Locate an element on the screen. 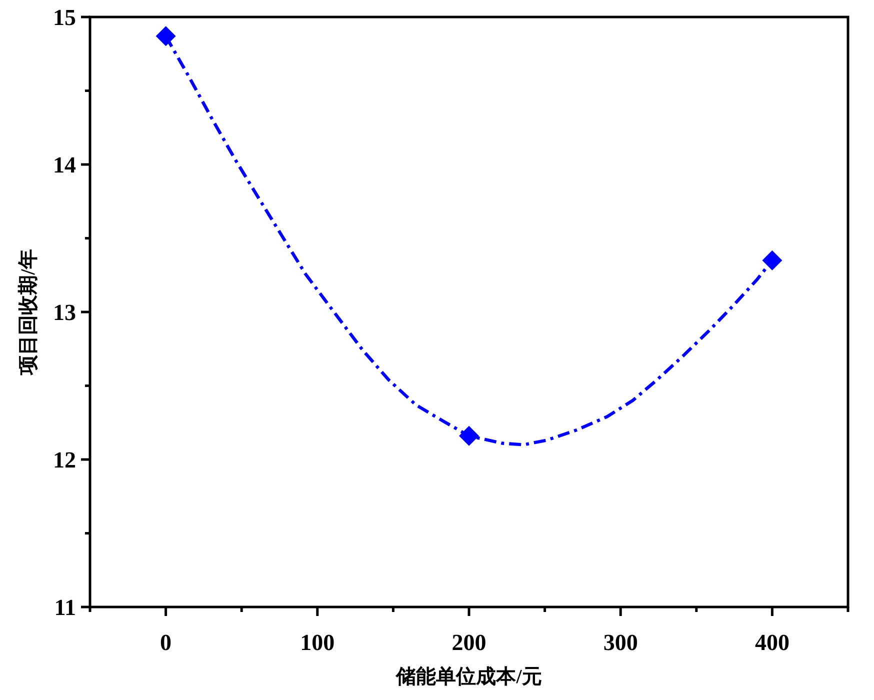  x-tick-label: 0 is located at coordinates (166, 642).